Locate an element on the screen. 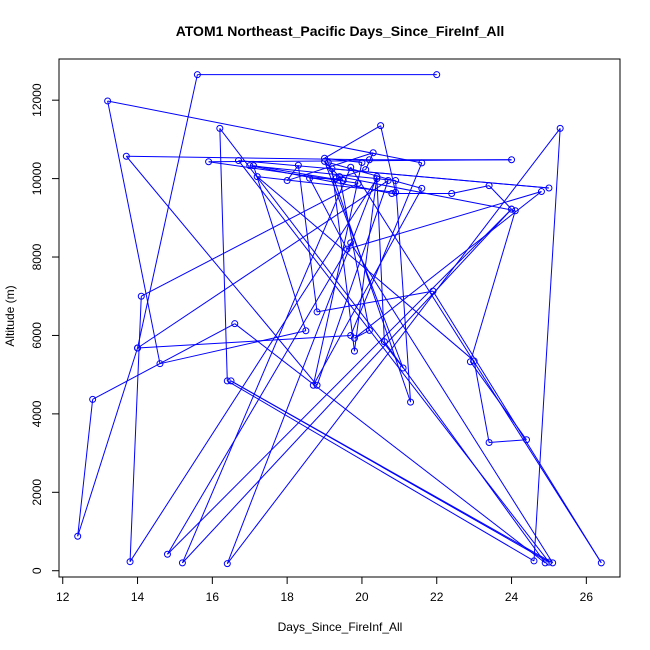 This screenshot has height=650, width=650. y-tick-label: 12000 is located at coordinates (37, 100).